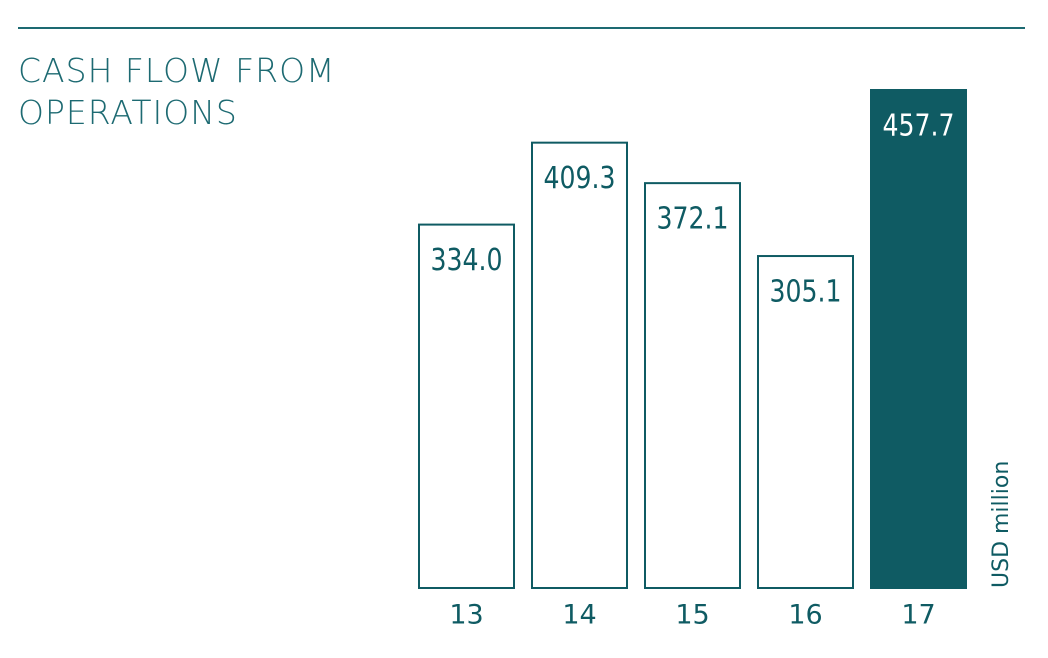  I want to click on x-tick-label: 13, so click(466, 615).